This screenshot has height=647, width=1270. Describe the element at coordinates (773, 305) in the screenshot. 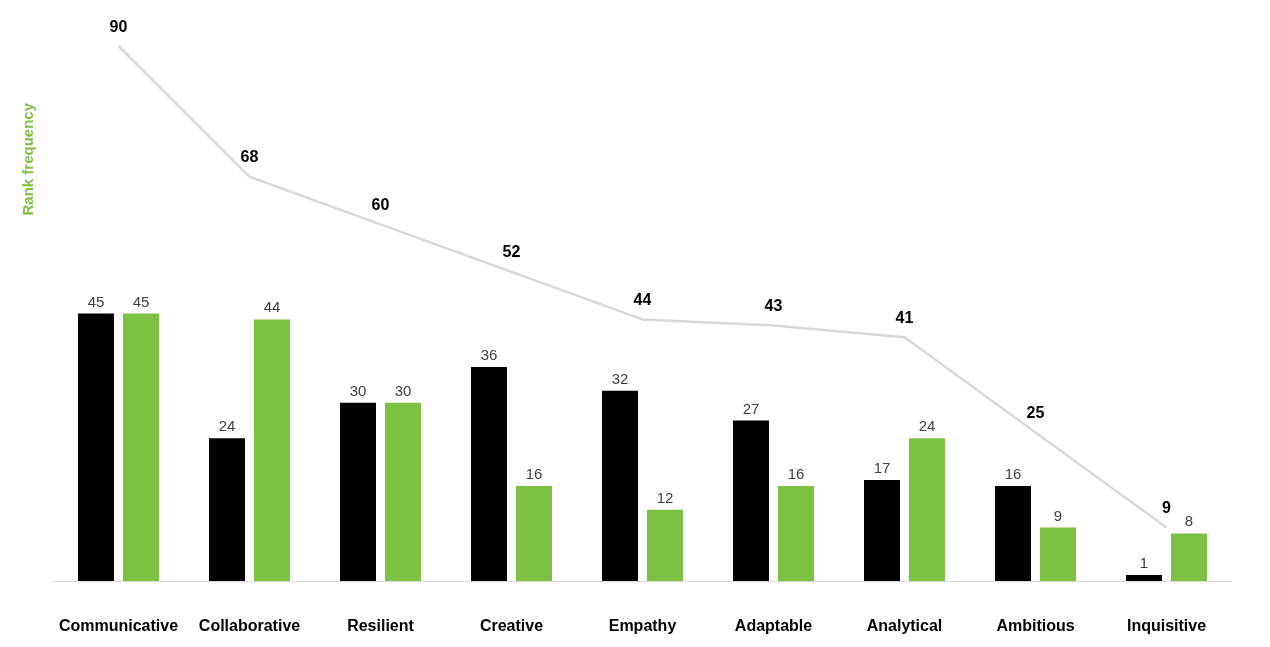

I see `data-label: 43` at that location.